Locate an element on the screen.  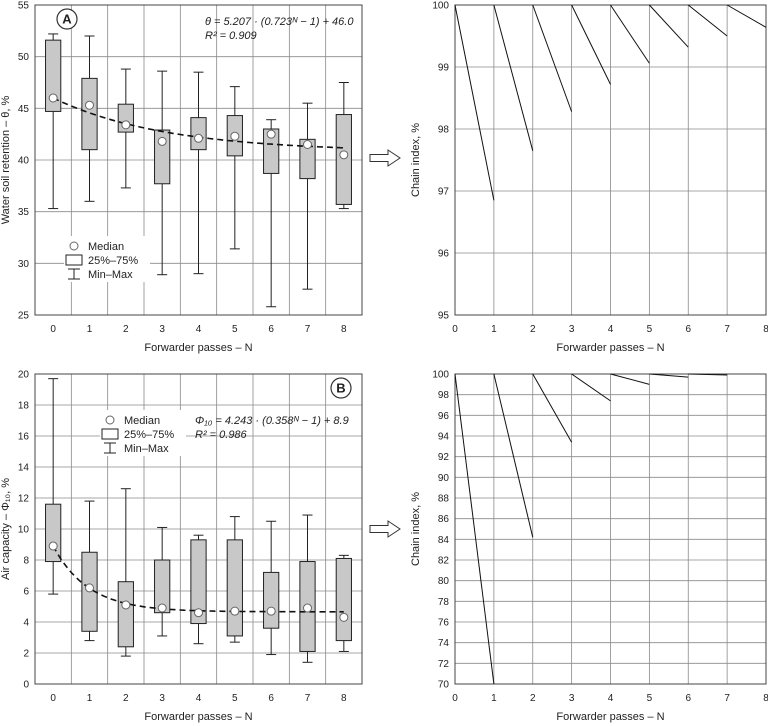
y-tick-label: 82 is located at coordinates (444, 561).